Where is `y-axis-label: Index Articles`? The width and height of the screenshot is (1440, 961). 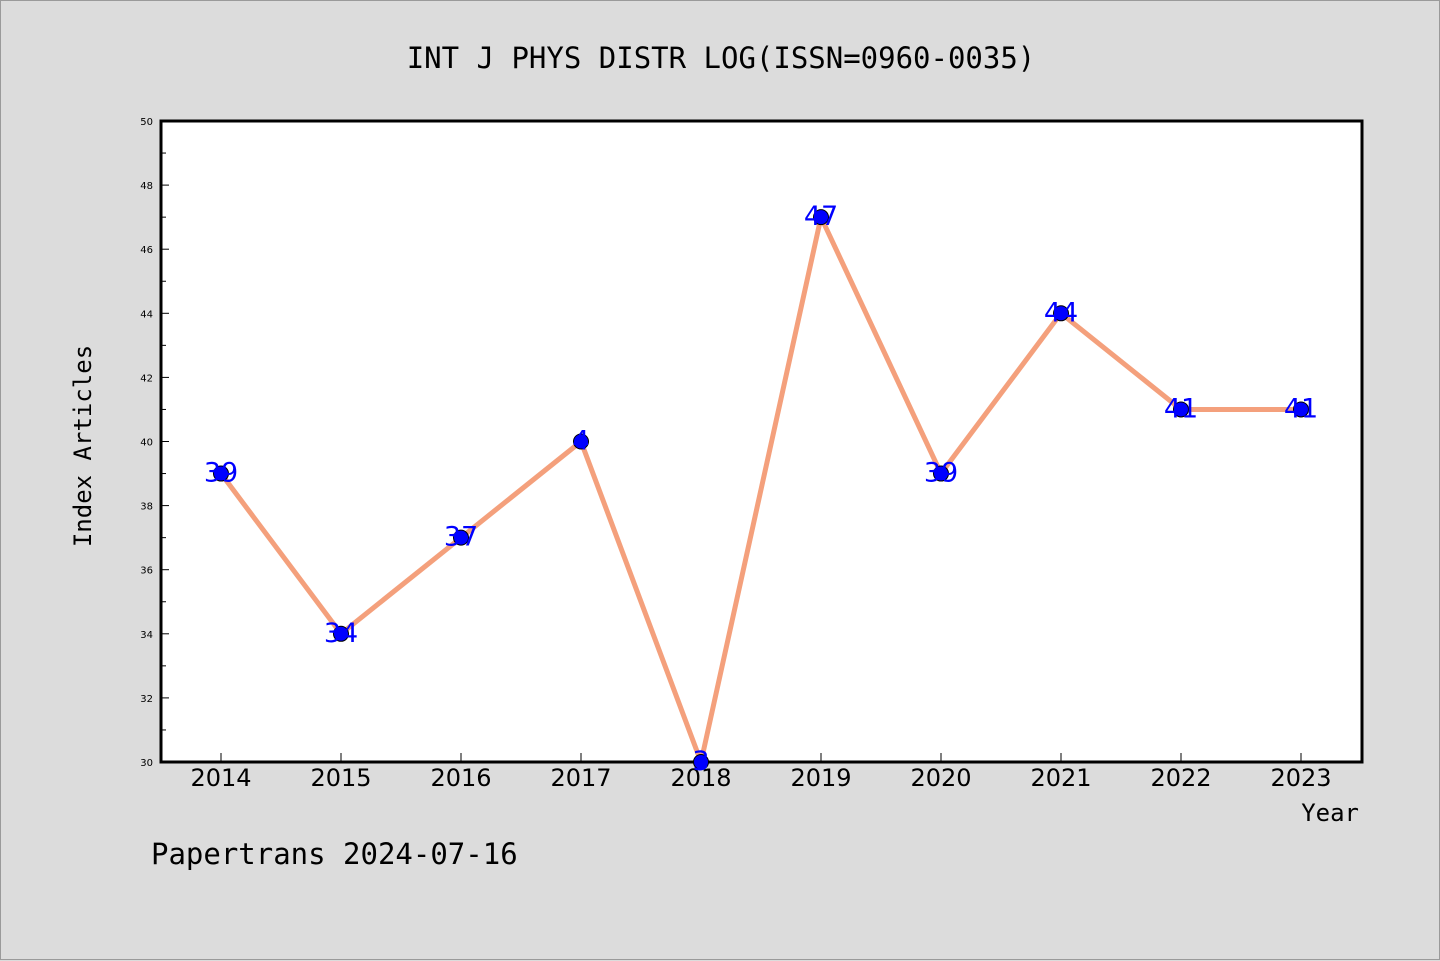 y-axis-label: Index Articles is located at coordinates (83, 446).